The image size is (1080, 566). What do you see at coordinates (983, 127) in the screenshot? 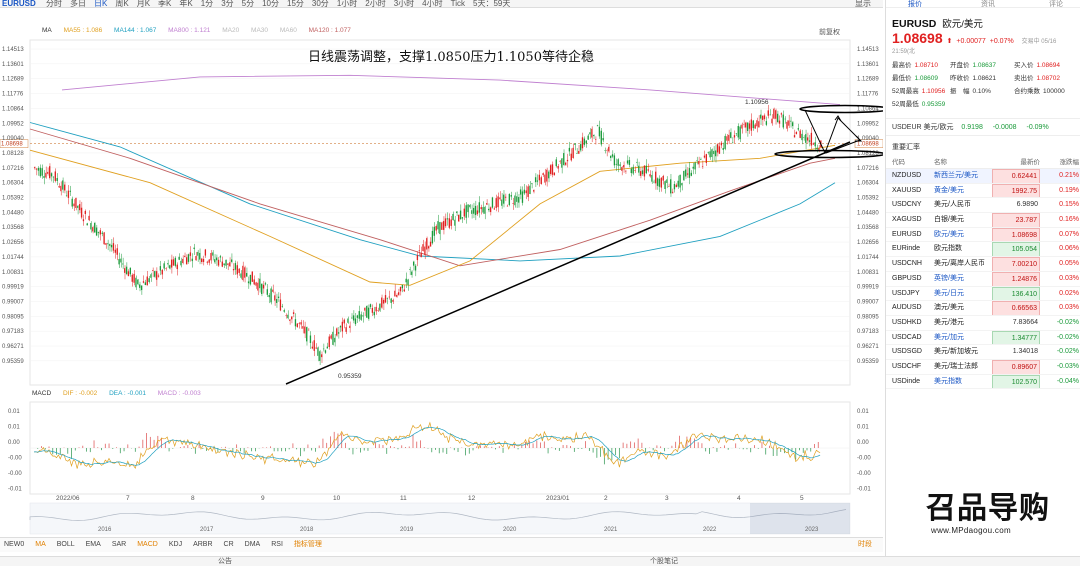
I see `usdeur-row: USDEUR 美元/欧元 0.9198 -0.0008 -0.09%` at bounding box center [983, 127].